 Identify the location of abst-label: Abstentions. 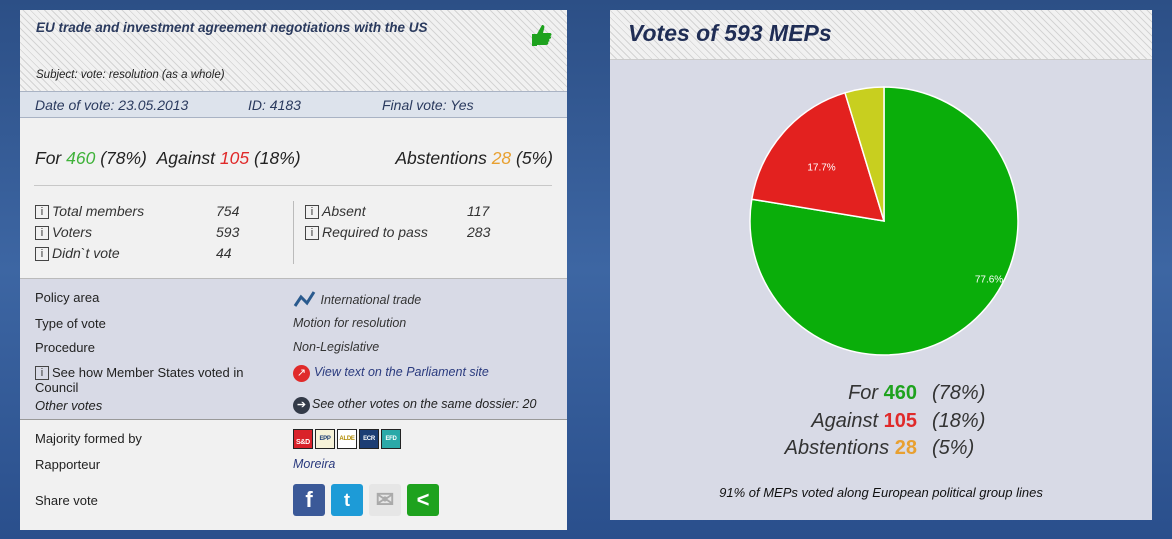
(441, 158).